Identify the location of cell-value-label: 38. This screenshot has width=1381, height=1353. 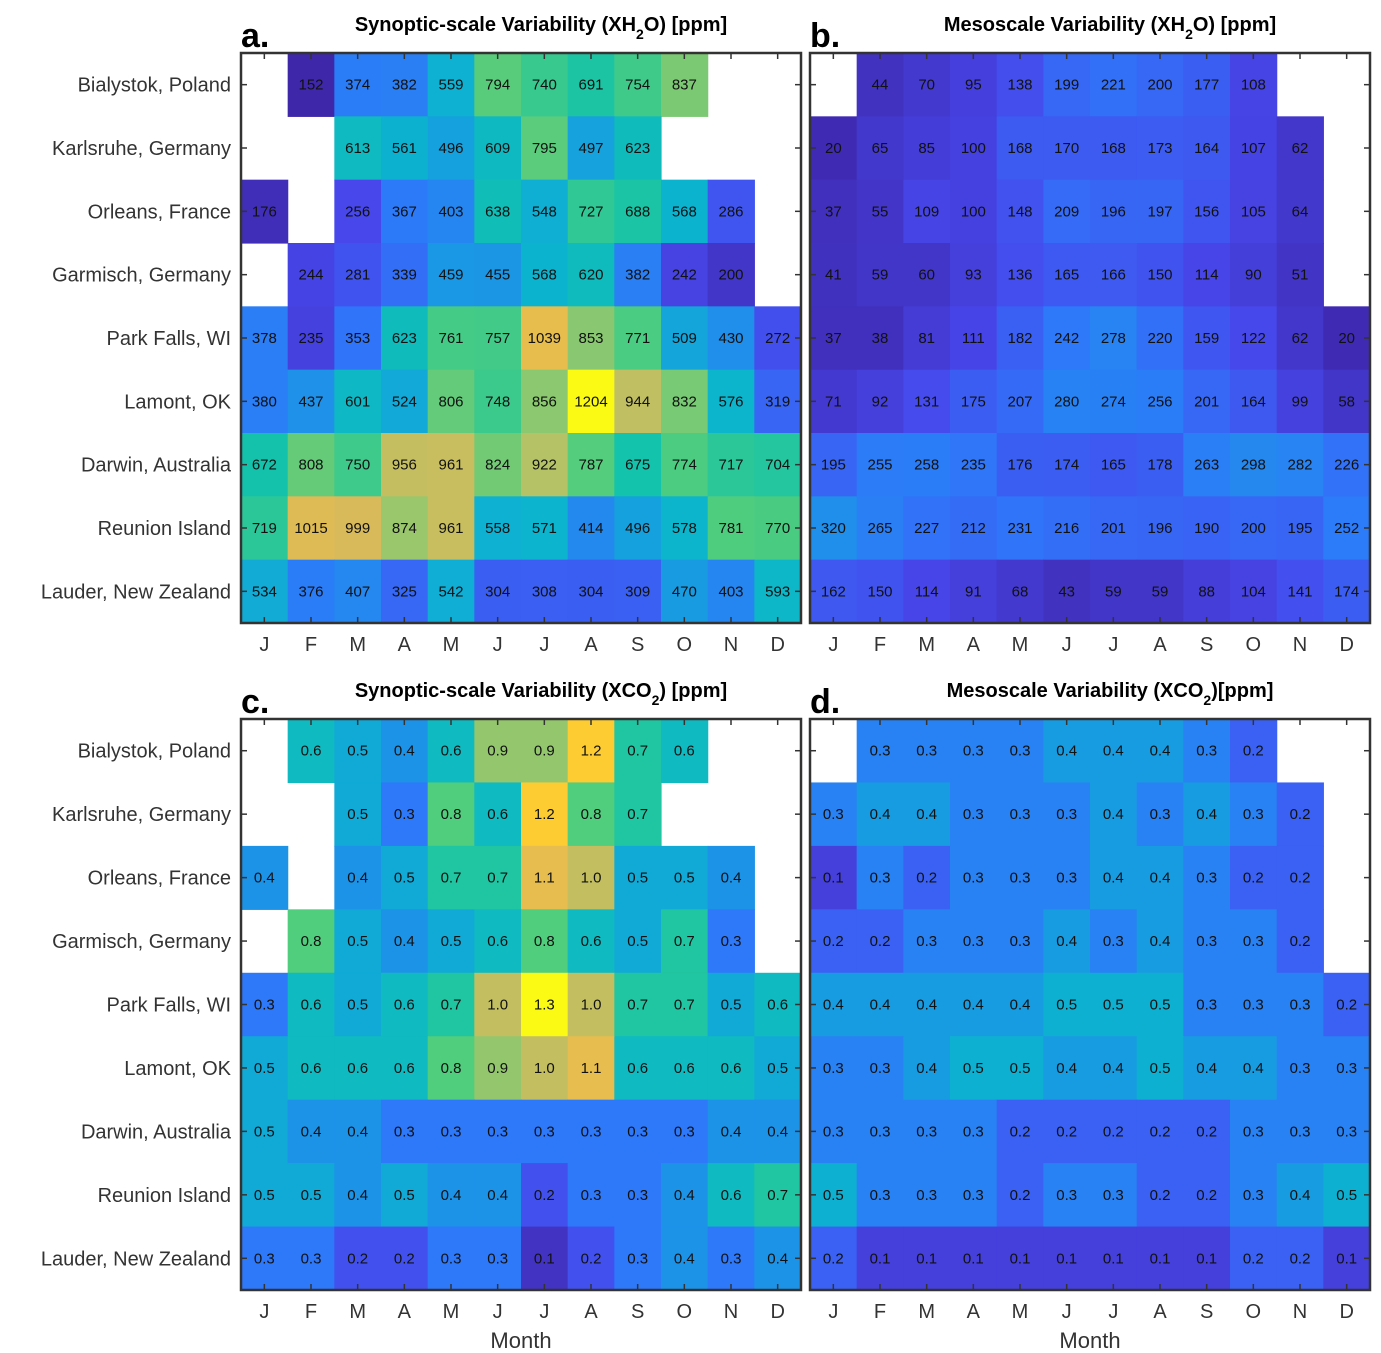
(880, 338).